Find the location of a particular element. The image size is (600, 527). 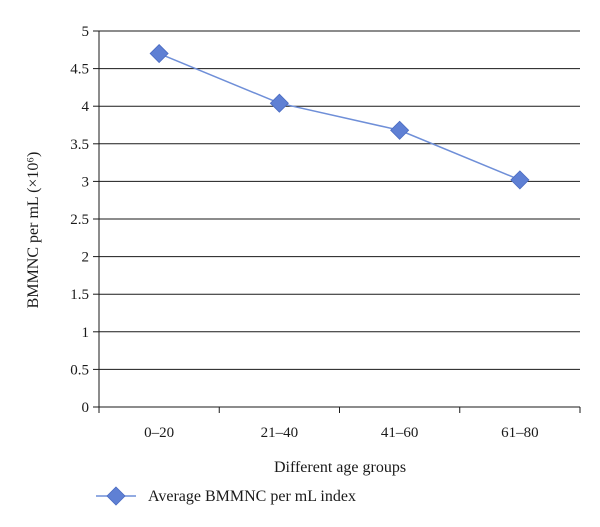

y-axis-ticks: 0 0.5 1 1.5 2 2.5 3 3.5 4 4.5 5 is located at coordinates (84, 220).